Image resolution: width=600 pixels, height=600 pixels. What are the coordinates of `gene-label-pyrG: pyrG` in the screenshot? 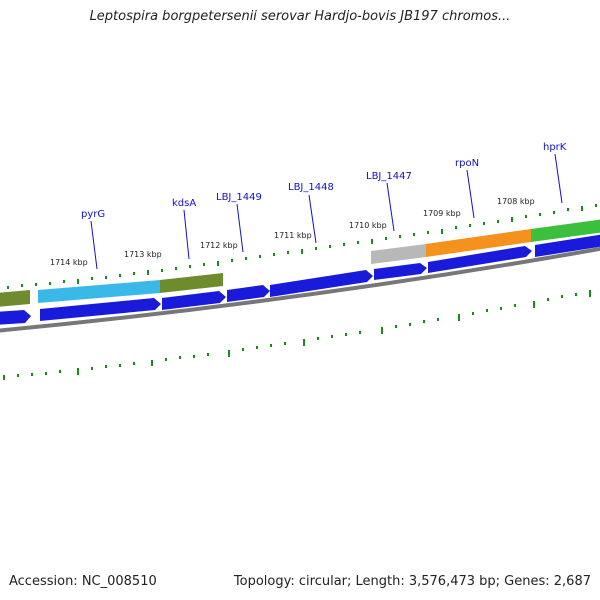 It's located at (93, 214).